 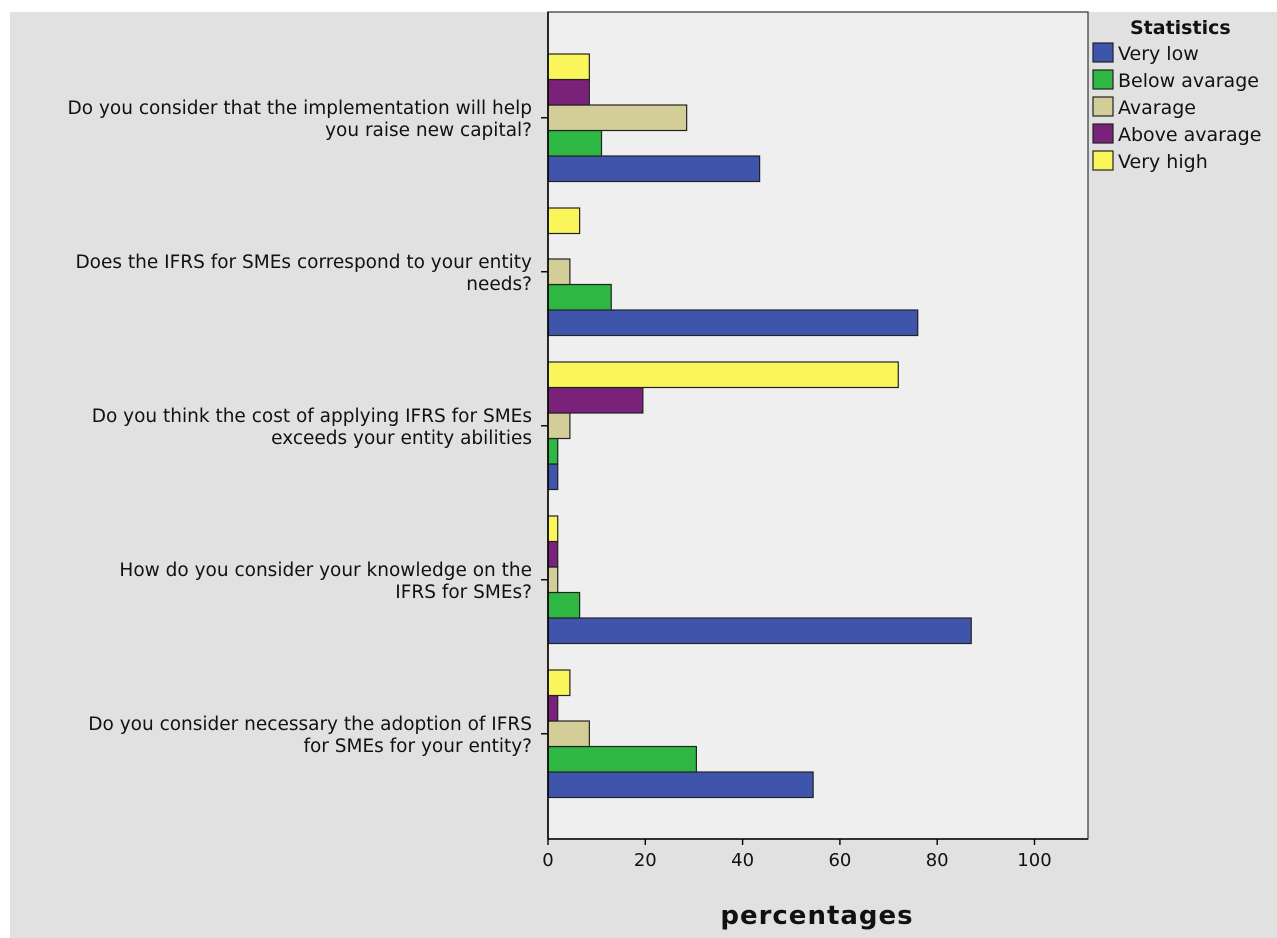 What do you see at coordinates (463, 592) in the screenshot?
I see `category-label-line: IFRS for SMEs?` at bounding box center [463, 592].